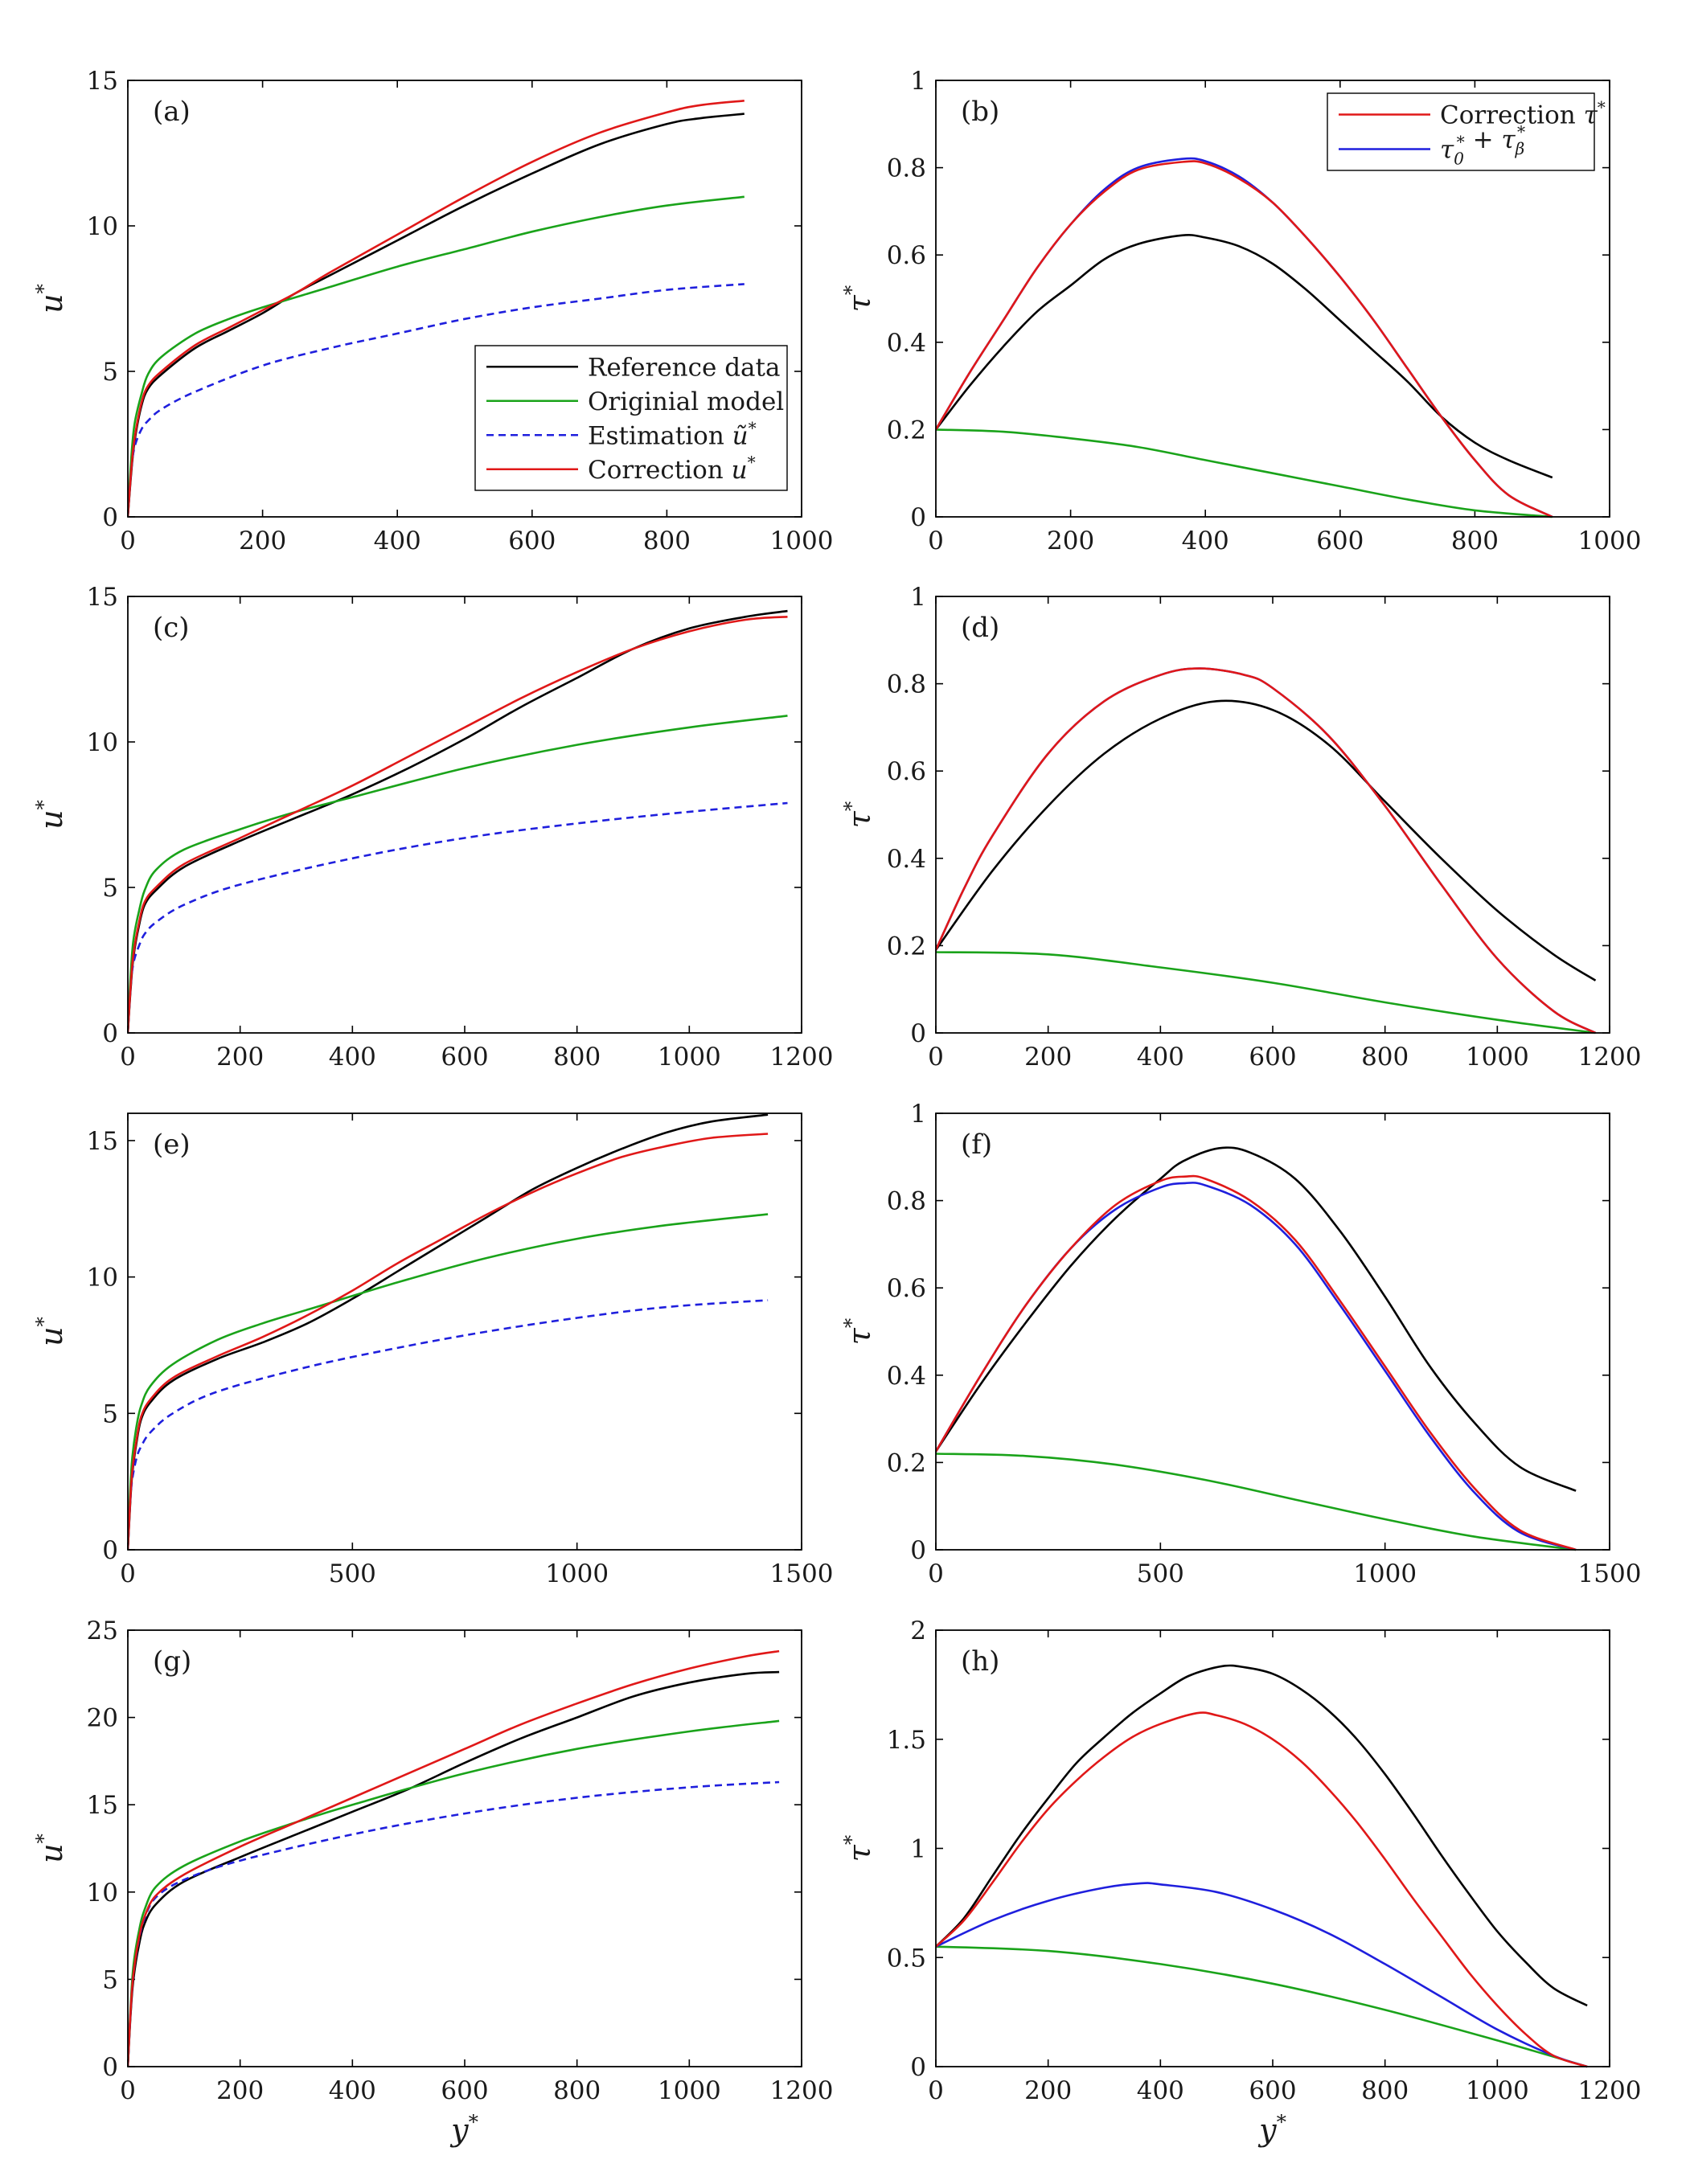 This screenshot has width=1690, height=2184. I want to click on panel-f-ytick-label: 0.2, so click(906, 1462).